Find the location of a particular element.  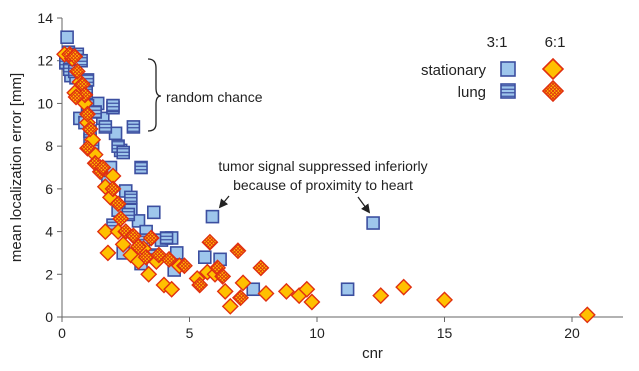

tumor-arrow-left is located at coordinates (224, 202).